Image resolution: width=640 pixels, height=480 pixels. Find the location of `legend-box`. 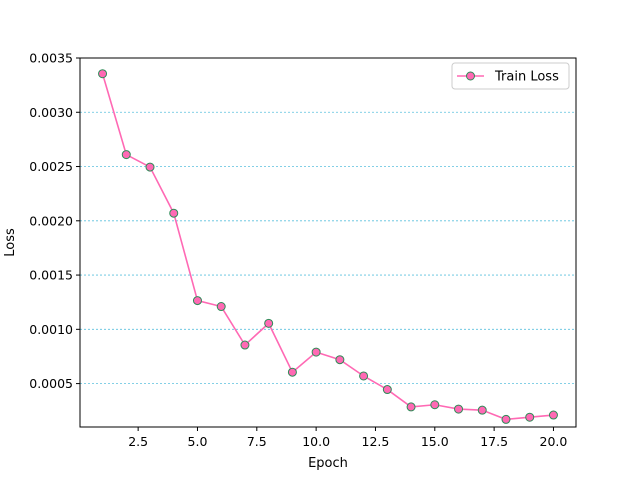

legend-box is located at coordinates (510, 76).